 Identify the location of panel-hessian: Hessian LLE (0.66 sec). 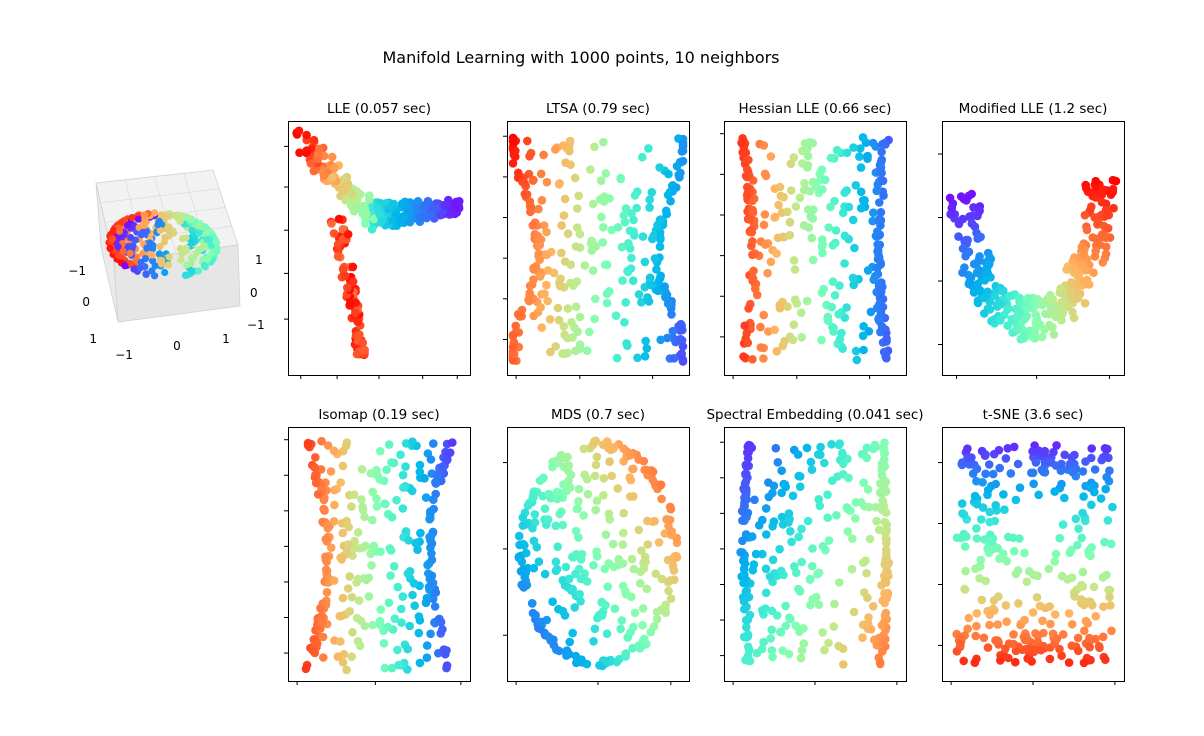
(813, 240).